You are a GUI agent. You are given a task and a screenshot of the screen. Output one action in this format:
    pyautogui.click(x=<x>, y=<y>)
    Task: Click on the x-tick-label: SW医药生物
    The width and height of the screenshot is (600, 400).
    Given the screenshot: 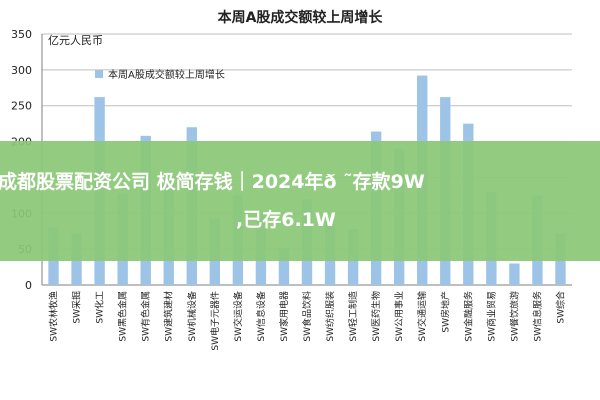 What is the action you would take?
    pyautogui.click(x=376, y=316)
    